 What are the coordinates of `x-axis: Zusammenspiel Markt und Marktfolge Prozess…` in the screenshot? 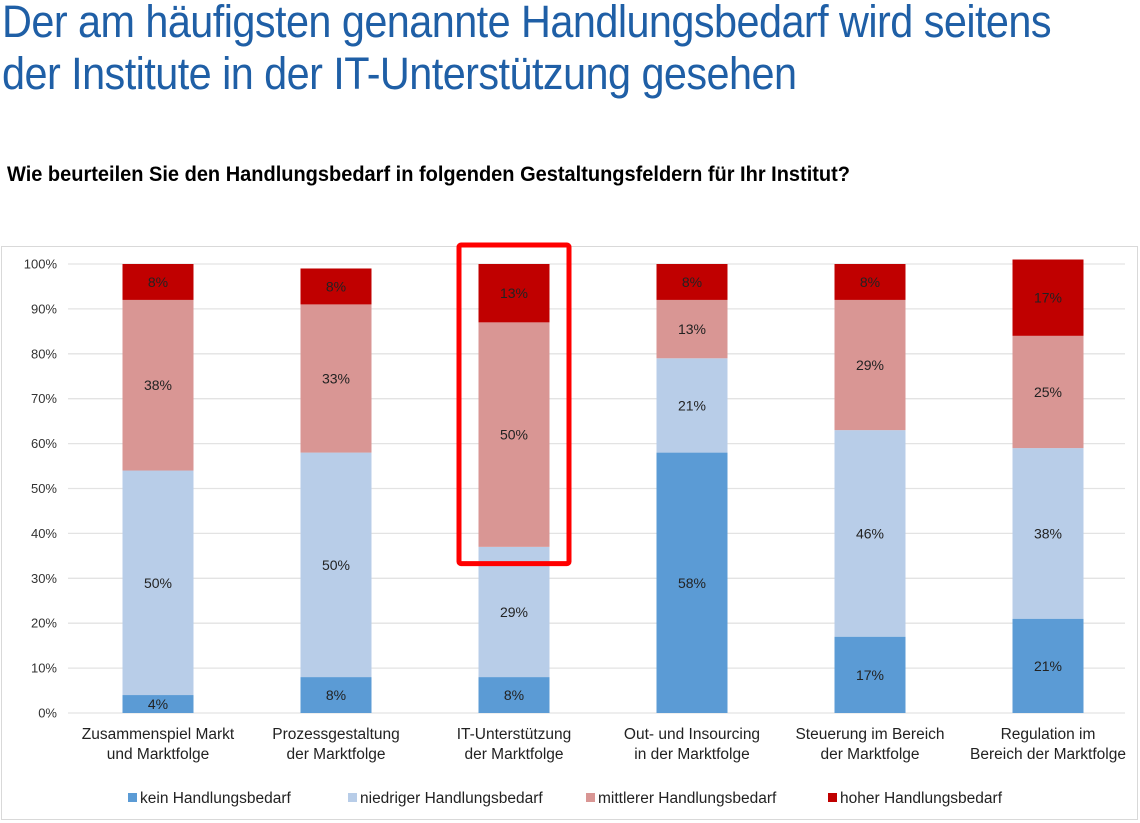 It's located at (604, 744).